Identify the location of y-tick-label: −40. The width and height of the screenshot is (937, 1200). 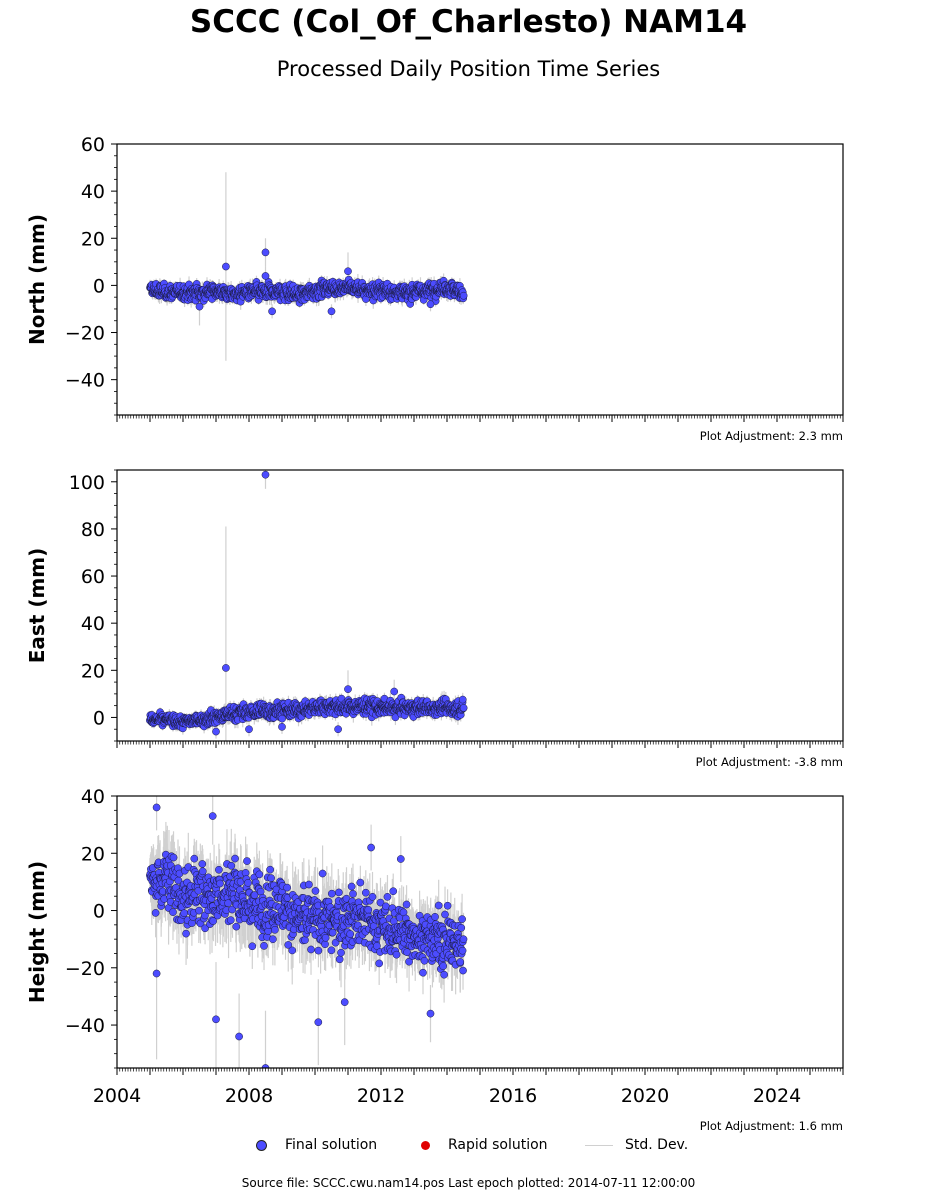
(85, 381).